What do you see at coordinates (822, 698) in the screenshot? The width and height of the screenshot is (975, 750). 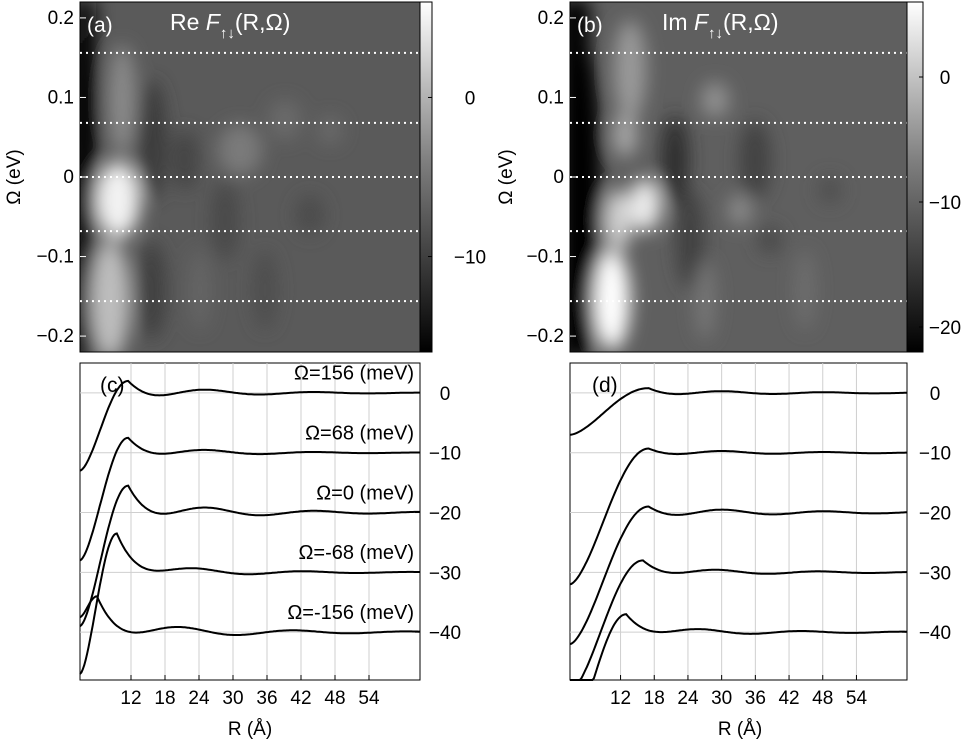 I see `x-tick-label-d-6: 48` at bounding box center [822, 698].